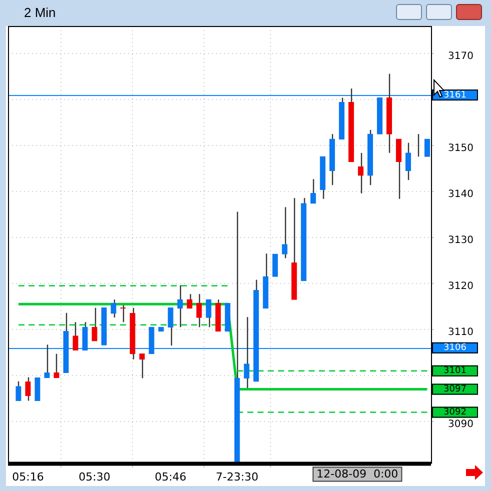 Image resolution: width=491 pixels, height=491 pixels. What do you see at coordinates (461, 332) in the screenshot?
I see `y-tick-label: 3110` at bounding box center [461, 332].